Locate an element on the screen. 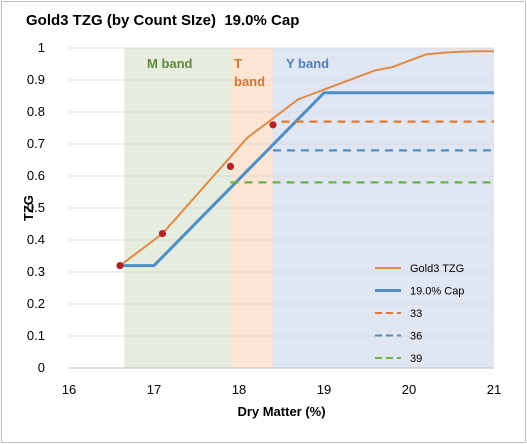 The width and height of the screenshot is (527, 444). y-tick-label-9: 0.9 is located at coordinates (36, 79).